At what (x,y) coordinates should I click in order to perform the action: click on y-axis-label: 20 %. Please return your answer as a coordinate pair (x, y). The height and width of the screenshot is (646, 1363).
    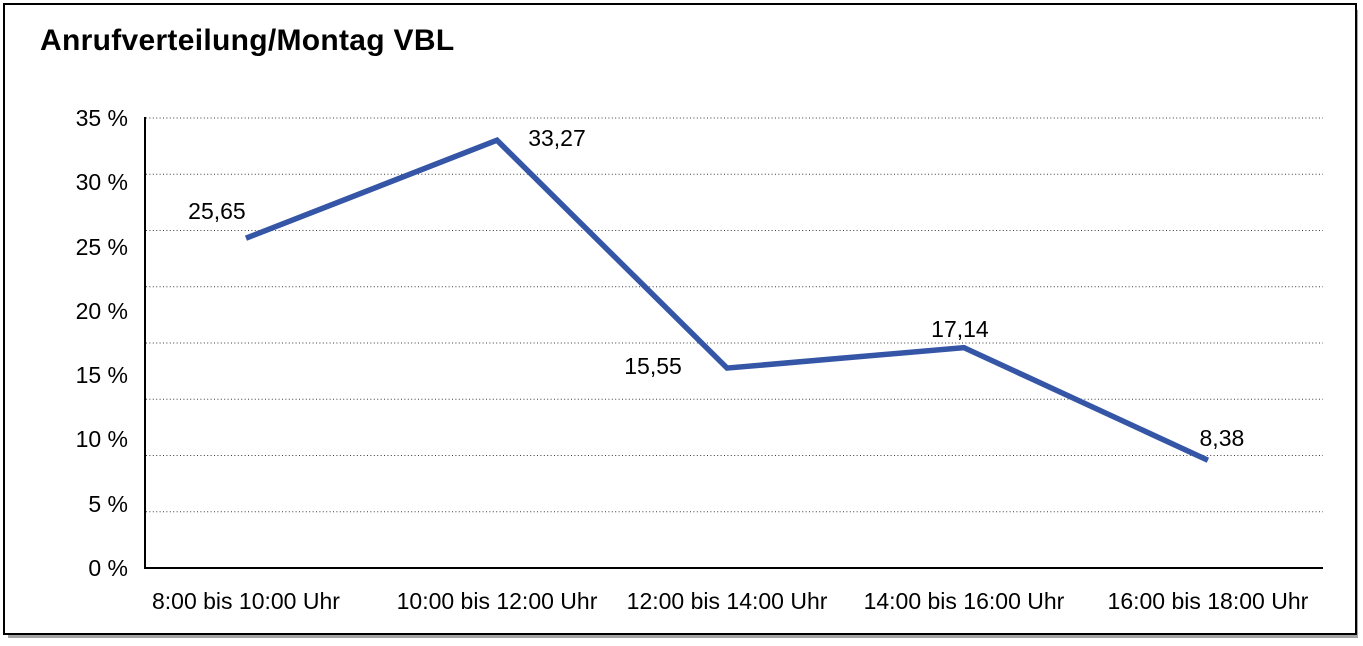
    Looking at the image, I should click on (101, 310).